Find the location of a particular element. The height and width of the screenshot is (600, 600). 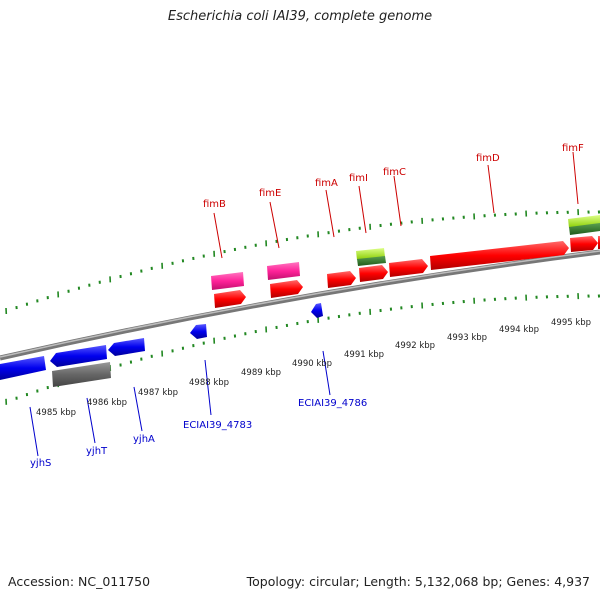

feature-fimE-cds is located at coordinates (286, 289).